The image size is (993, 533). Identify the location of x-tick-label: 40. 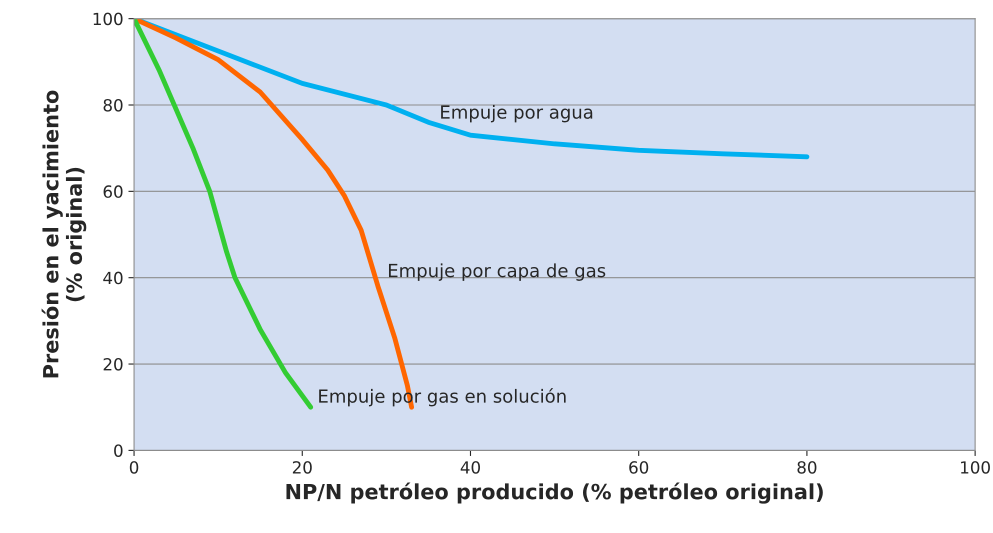
(470, 467).